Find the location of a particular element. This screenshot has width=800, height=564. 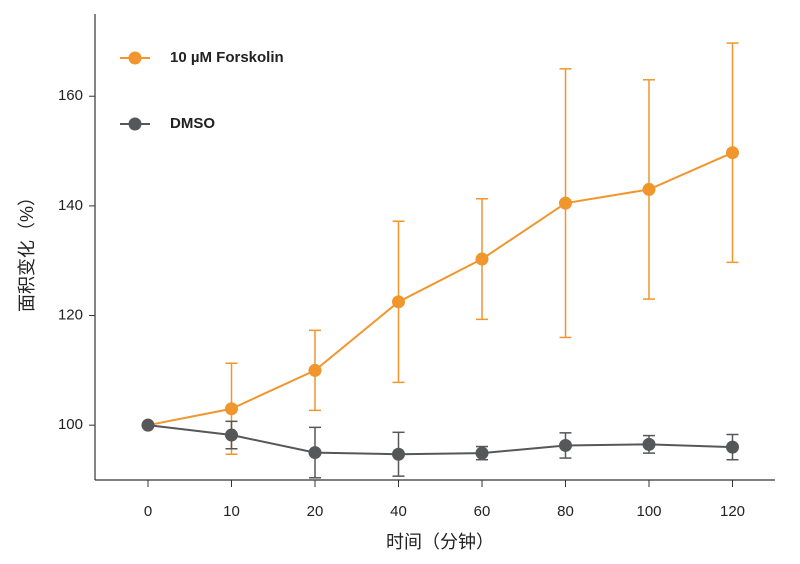

y-tick-label: 120 is located at coordinates (70, 314).